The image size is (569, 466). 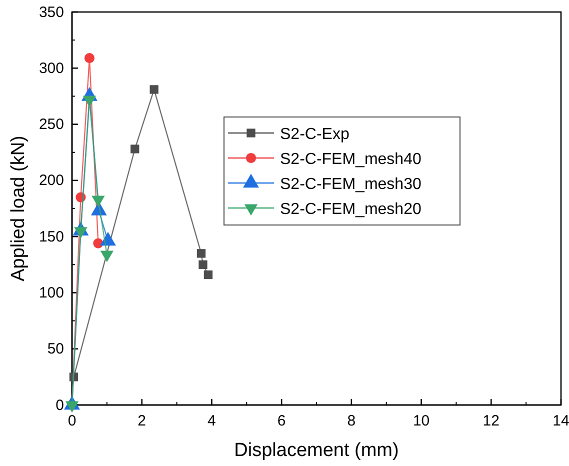 I want to click on y-axis-title: Applied load (kN), so click(x=18, y=209).